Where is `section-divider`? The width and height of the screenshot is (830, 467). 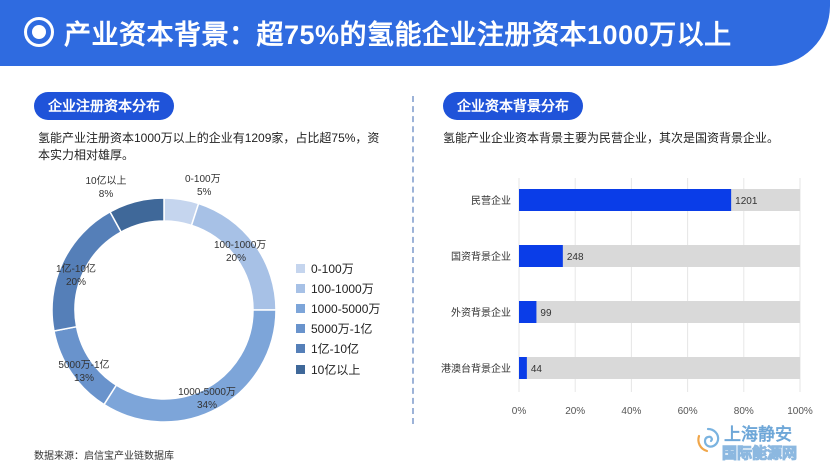 section-divider is located at coordinates (413, 260).